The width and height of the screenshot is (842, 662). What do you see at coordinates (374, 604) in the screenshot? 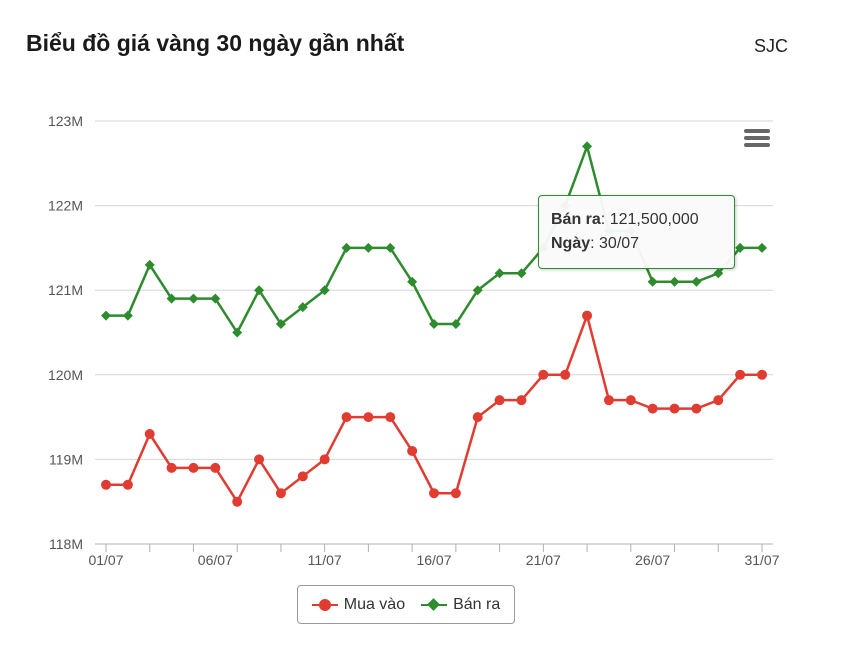
I see `legend-label-buy: Mua vào` at bounding box center [374, 604].